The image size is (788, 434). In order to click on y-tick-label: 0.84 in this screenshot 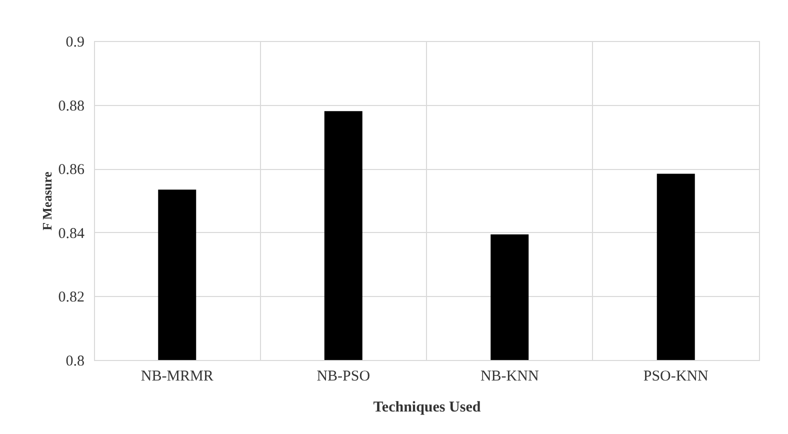, I will do `click(71, 234)`.